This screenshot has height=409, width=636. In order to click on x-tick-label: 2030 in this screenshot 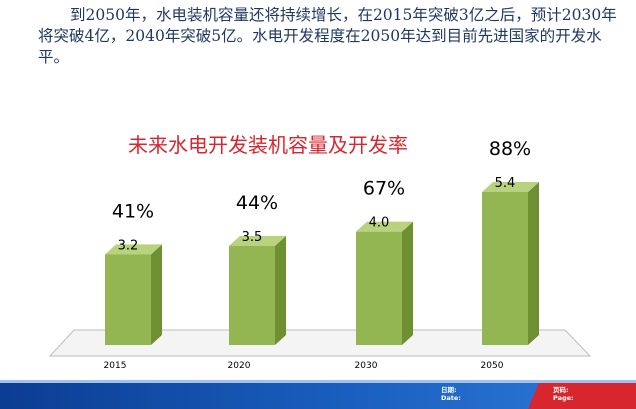, I will do `click(366, 366)`.